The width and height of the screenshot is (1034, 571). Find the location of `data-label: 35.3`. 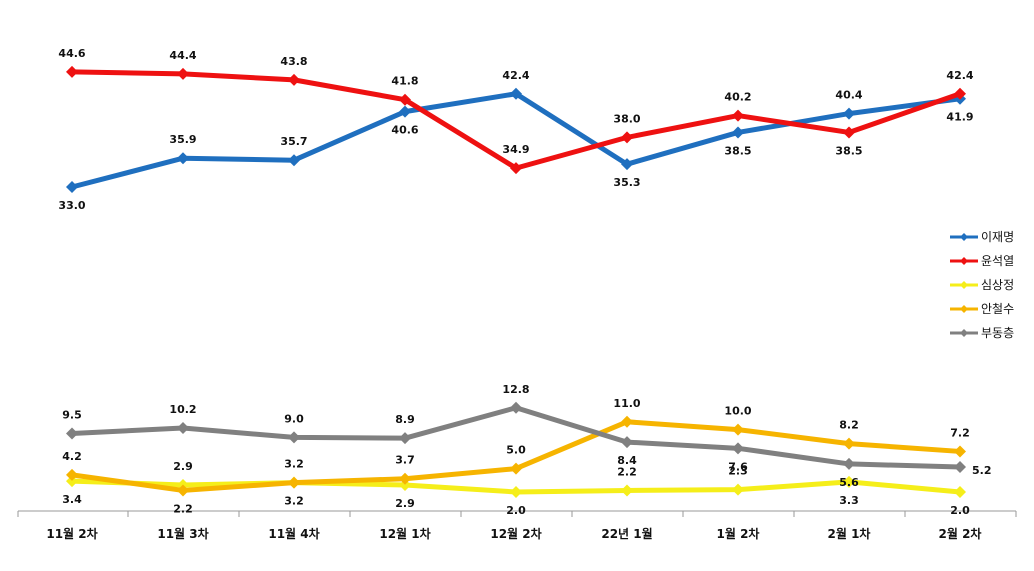

data-label: 35.3 is located at coordinates (626, 182).